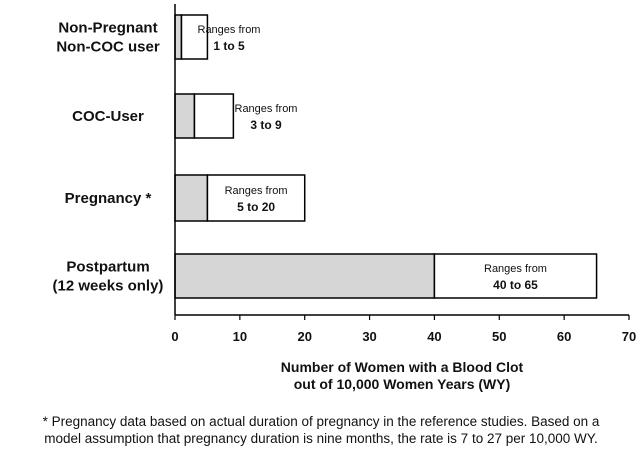 This screenshot has height=451, width=642. I want to click on category-label: Pregnancy *, so click(108, 198).